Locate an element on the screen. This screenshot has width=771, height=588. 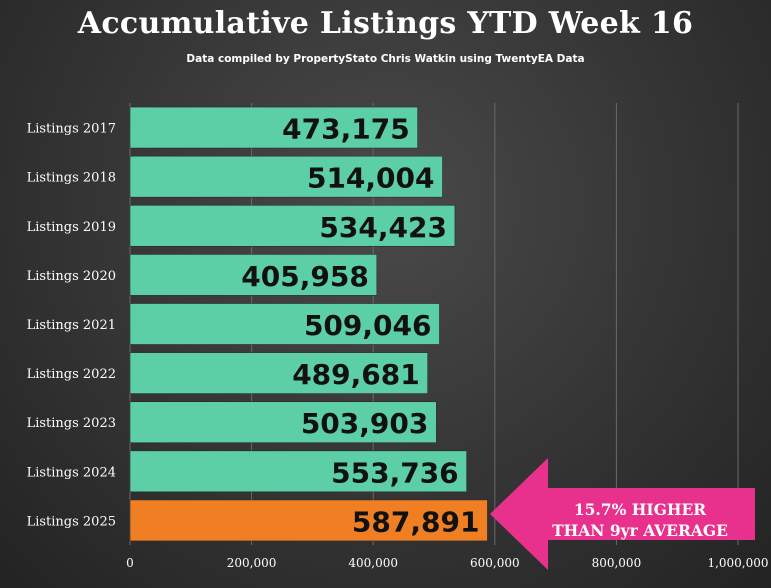
category-label: Listings 2017 is located at coordinates (71, 129).